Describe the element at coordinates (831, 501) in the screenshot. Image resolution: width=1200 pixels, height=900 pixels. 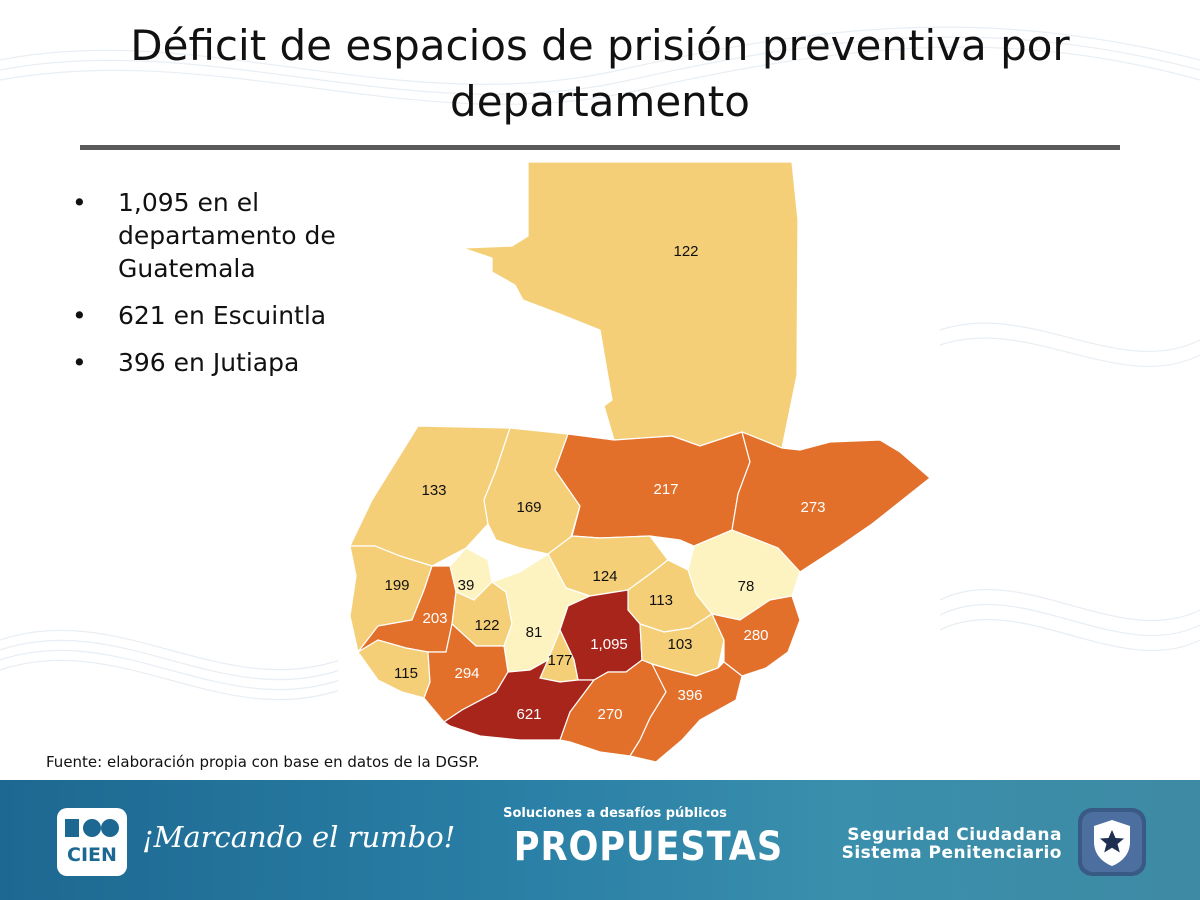
I see `dept-izabal` at that location.